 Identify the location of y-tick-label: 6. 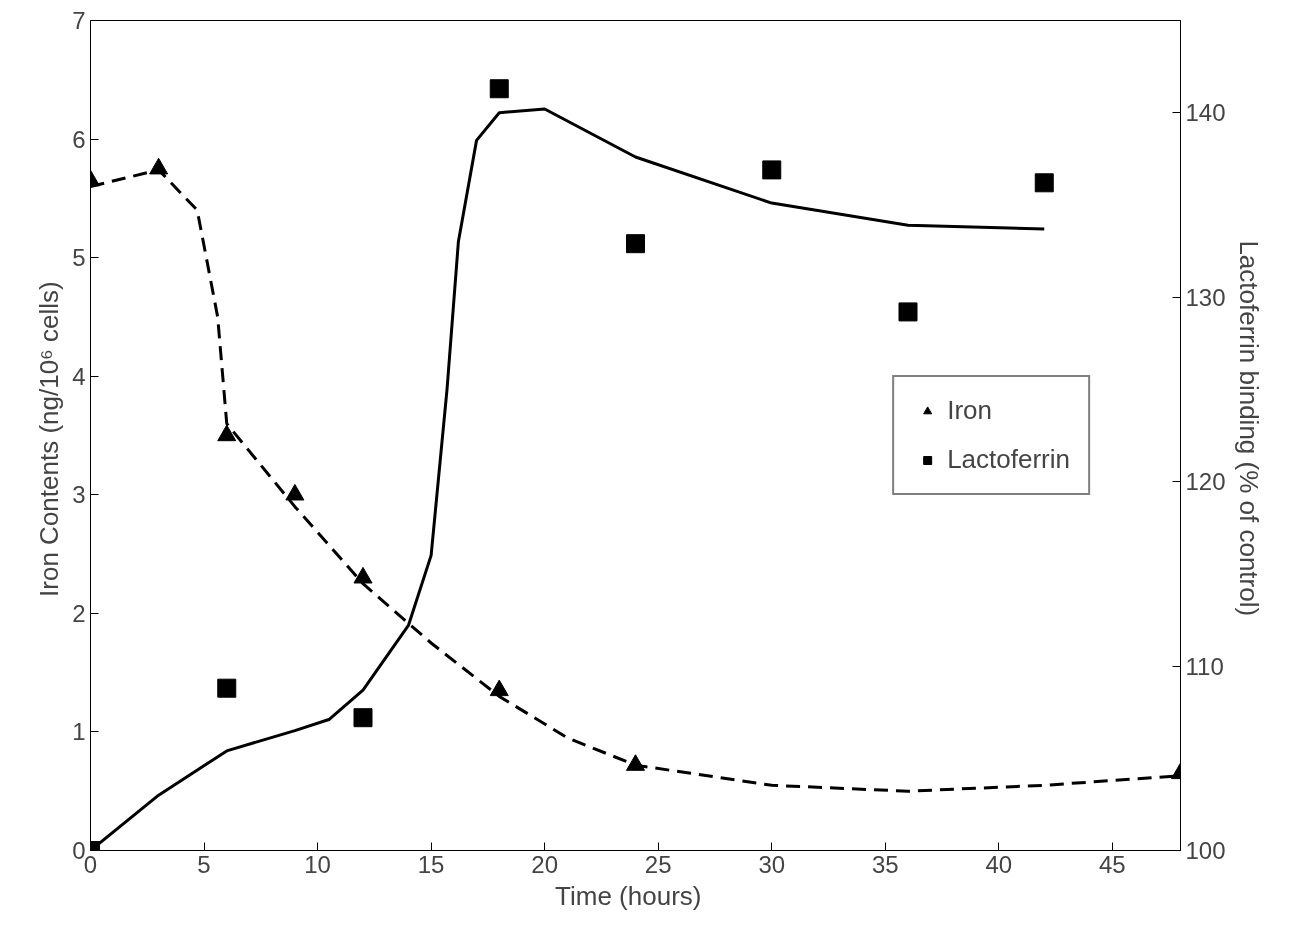
(79, 139).